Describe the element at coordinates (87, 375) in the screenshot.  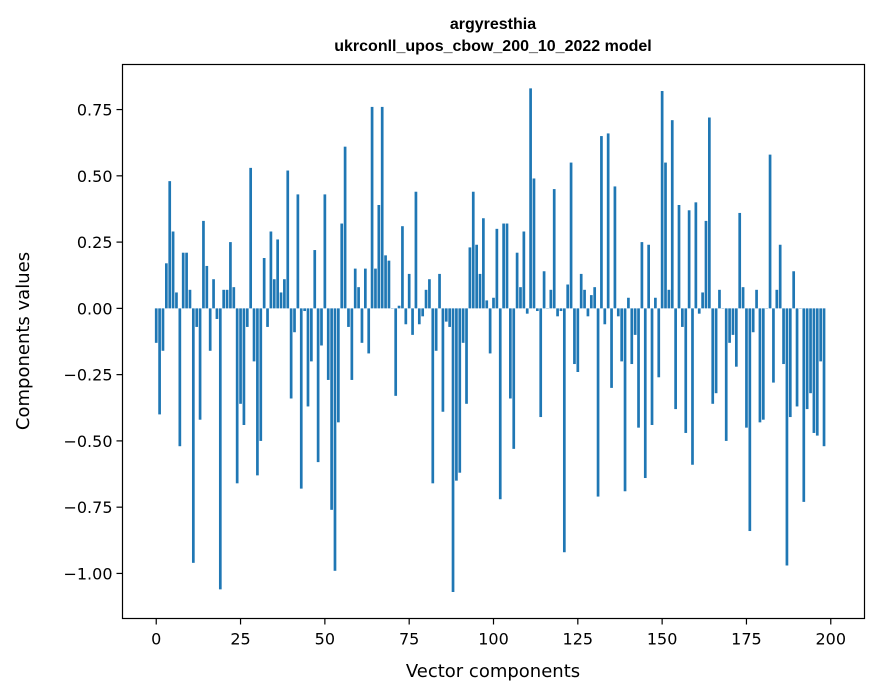
I see `y-tick-label: −0.25` at that location.